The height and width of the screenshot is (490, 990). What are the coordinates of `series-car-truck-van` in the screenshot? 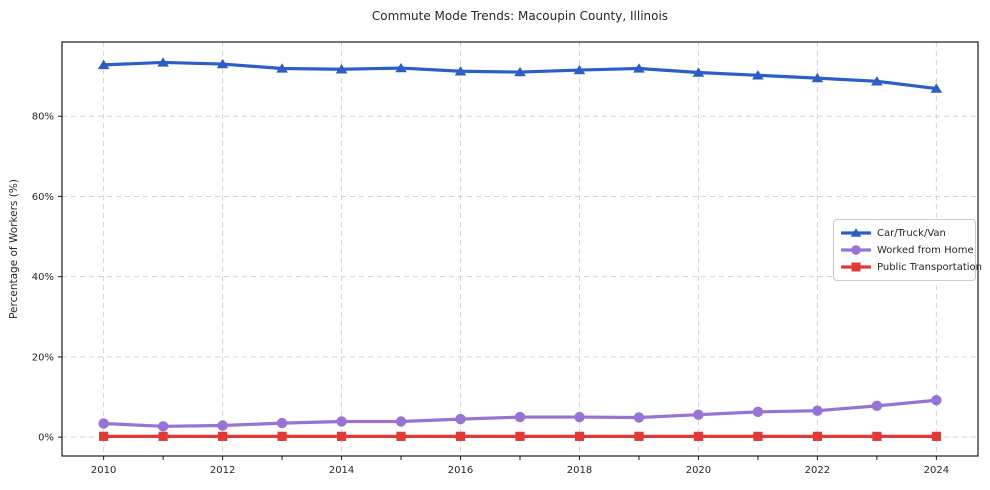 It's located at (520, 75).